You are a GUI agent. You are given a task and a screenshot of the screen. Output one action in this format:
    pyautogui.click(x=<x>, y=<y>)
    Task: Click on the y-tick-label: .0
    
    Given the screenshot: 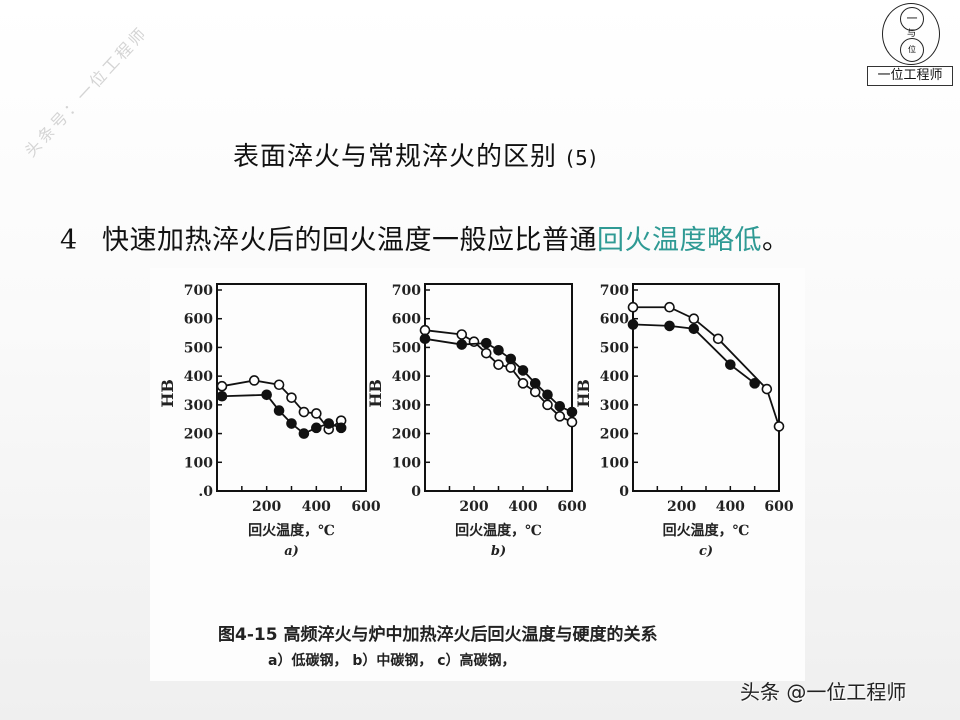 What is the action you would take?
    pyautogui.click(x=205, y=492)
    